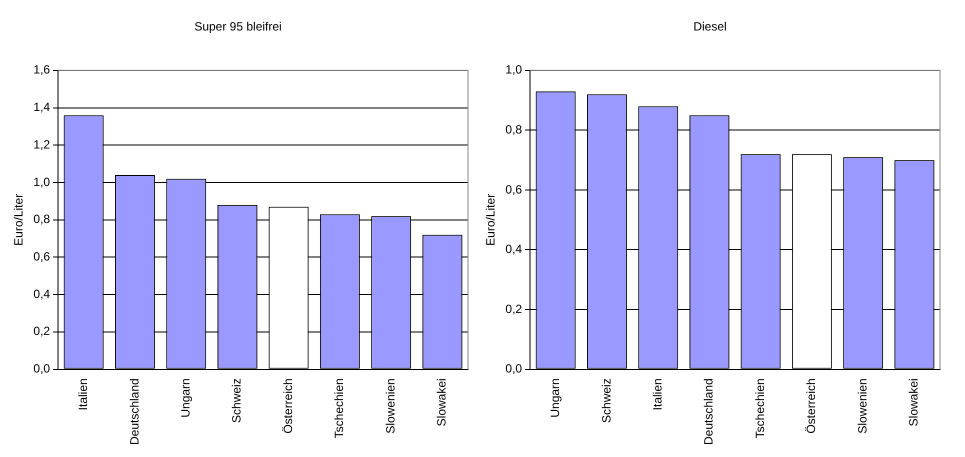  What do you see at coordinates (41, 107) in the screenshot?
I see `y-tick-label: 1,4` at bounding box center [41, 107].